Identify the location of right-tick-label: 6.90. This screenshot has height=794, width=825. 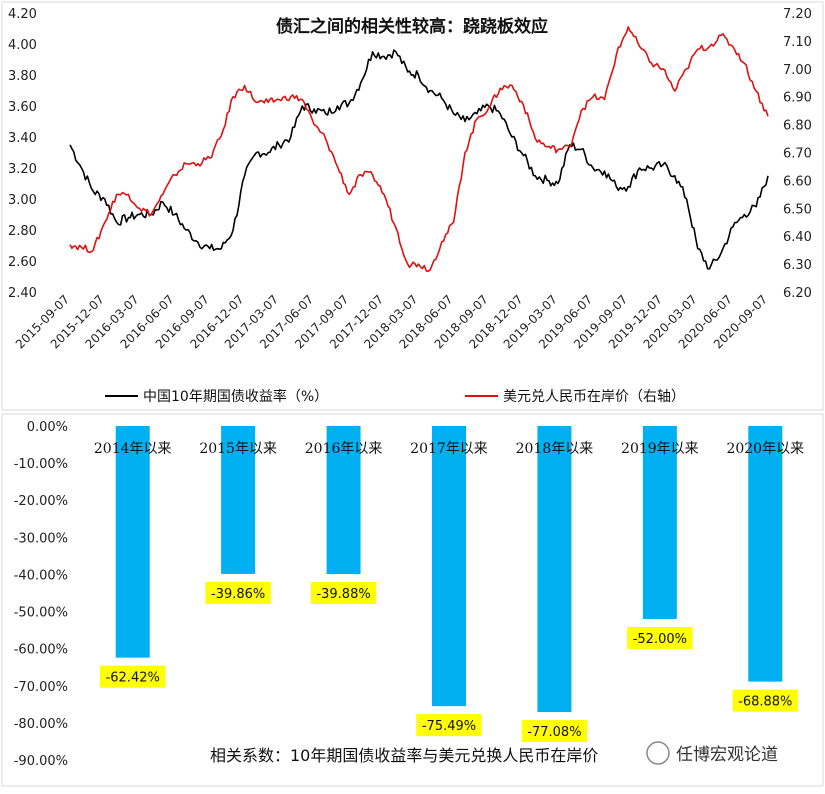
(797, 98).